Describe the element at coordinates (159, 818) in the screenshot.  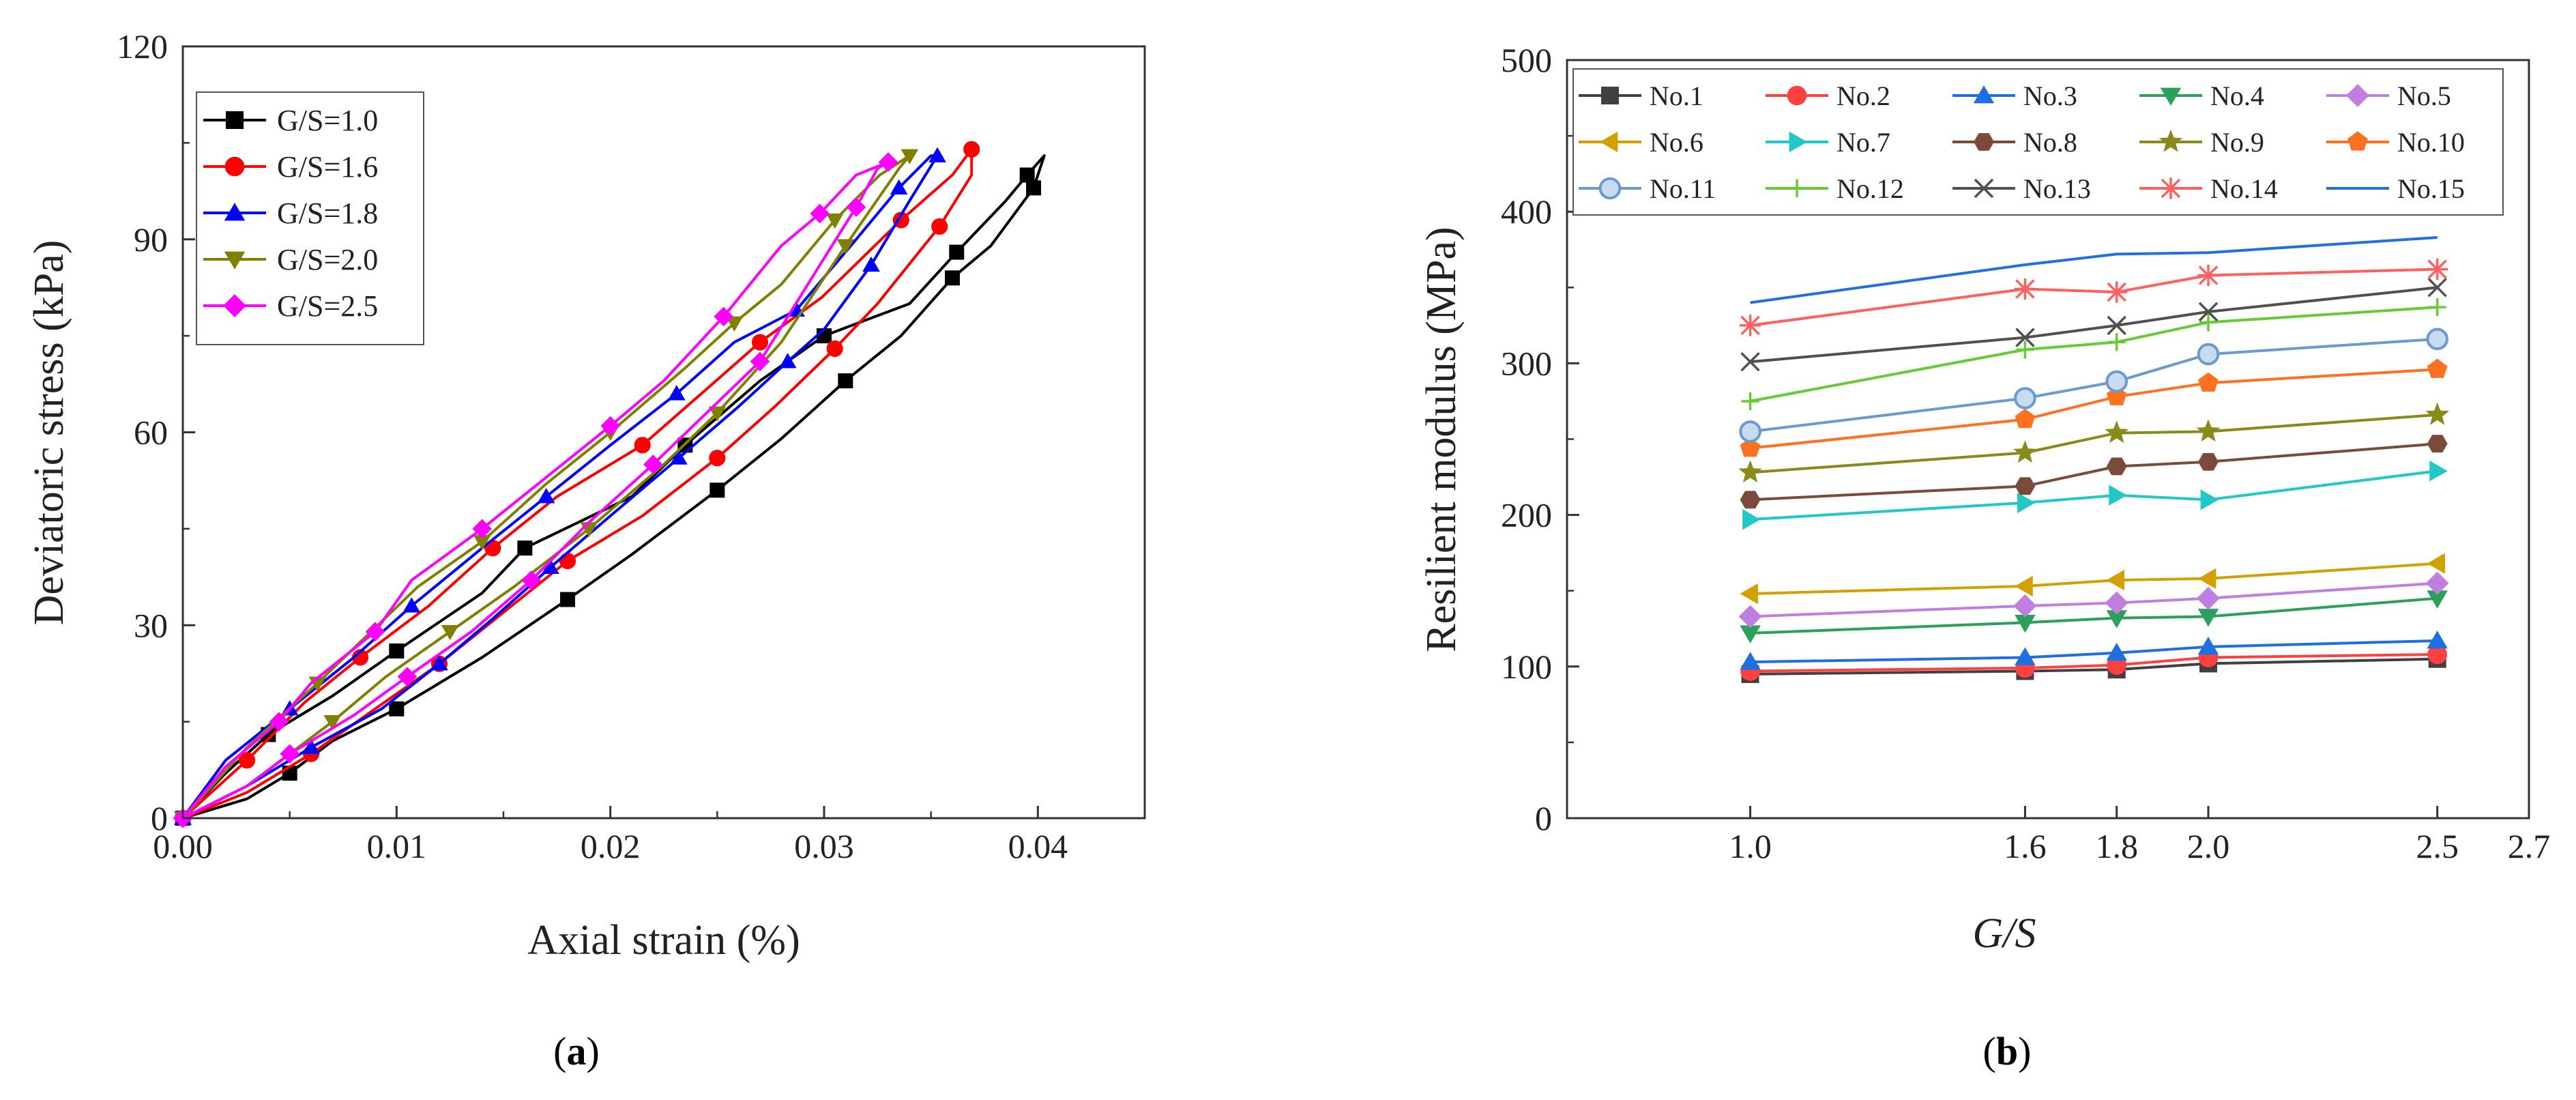
I see `chart-a-y-tick-label: 0` at that location.